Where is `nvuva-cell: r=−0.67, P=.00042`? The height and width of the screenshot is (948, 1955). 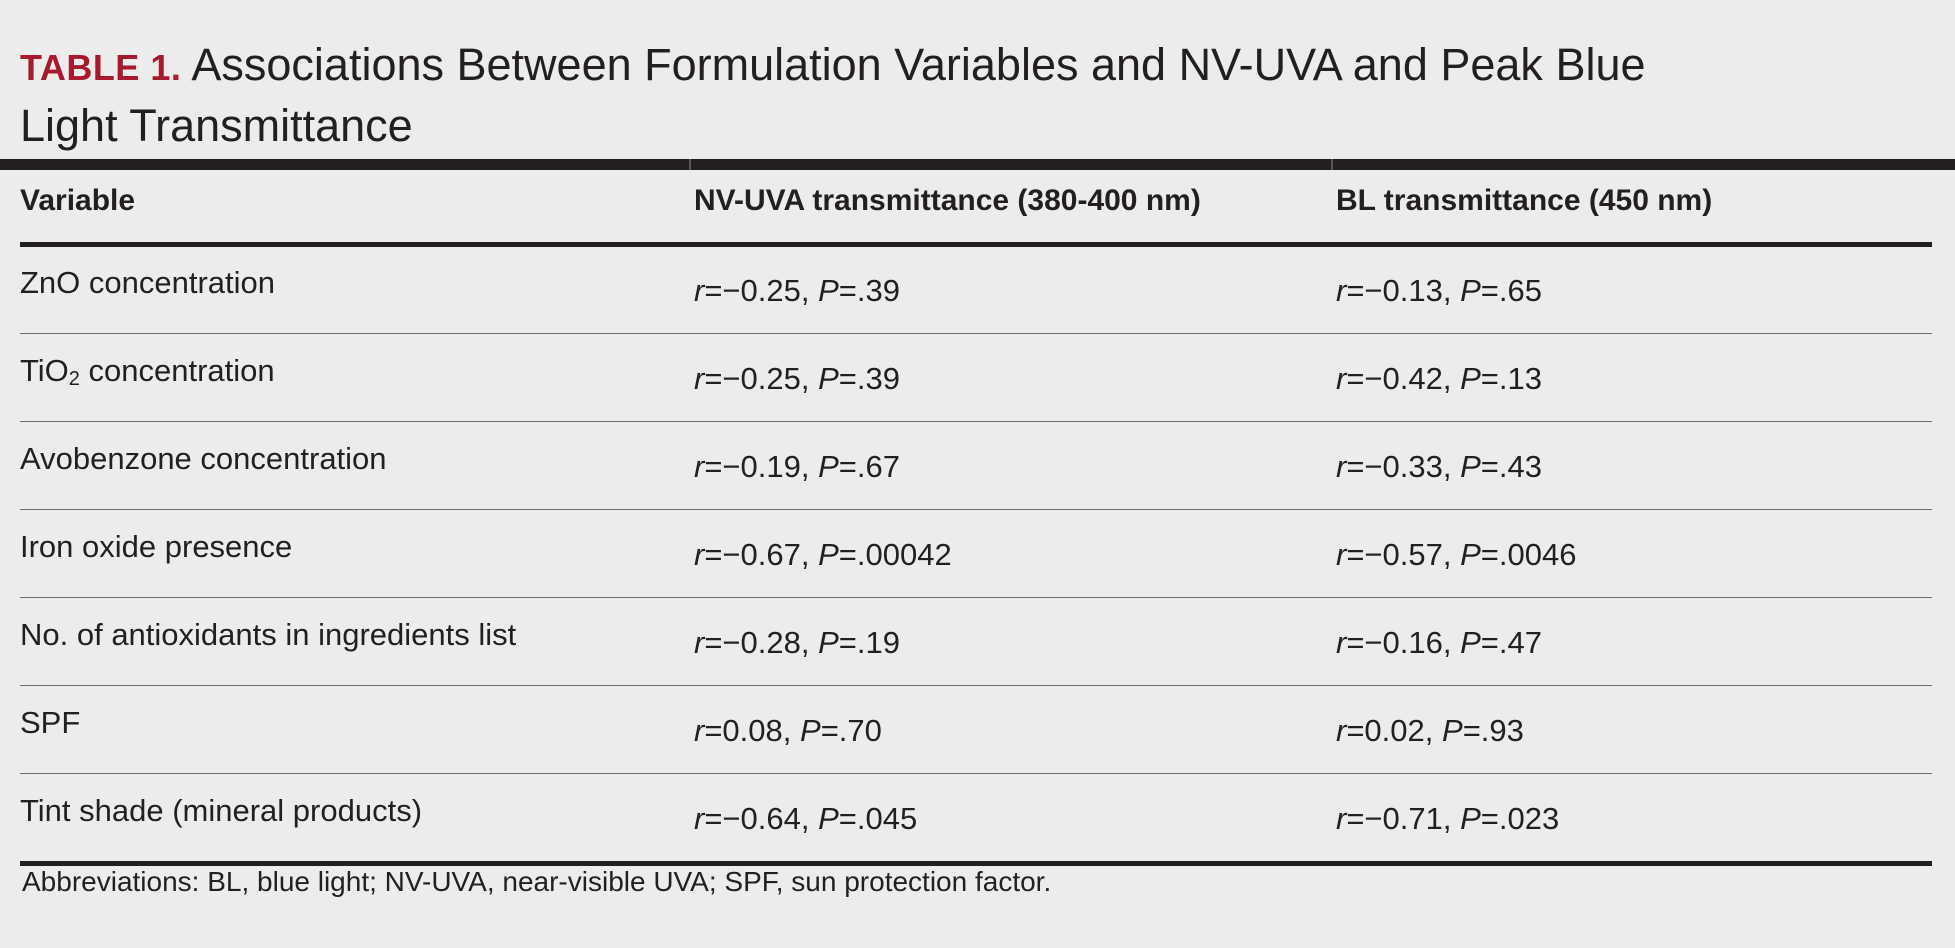 nvuva-cell: r=−0.67, P=.00042 is located at coordinates (823, 554).